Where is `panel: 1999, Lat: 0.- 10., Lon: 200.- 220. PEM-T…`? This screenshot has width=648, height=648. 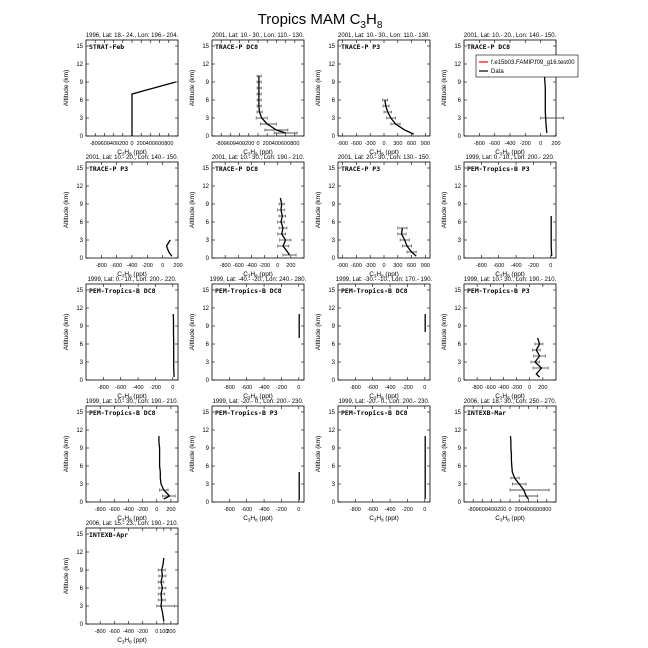 panel: 1999, Lat: 0.- 10., Lon: 200.- 220. PEM-T… is located at coordinates (499, 217).